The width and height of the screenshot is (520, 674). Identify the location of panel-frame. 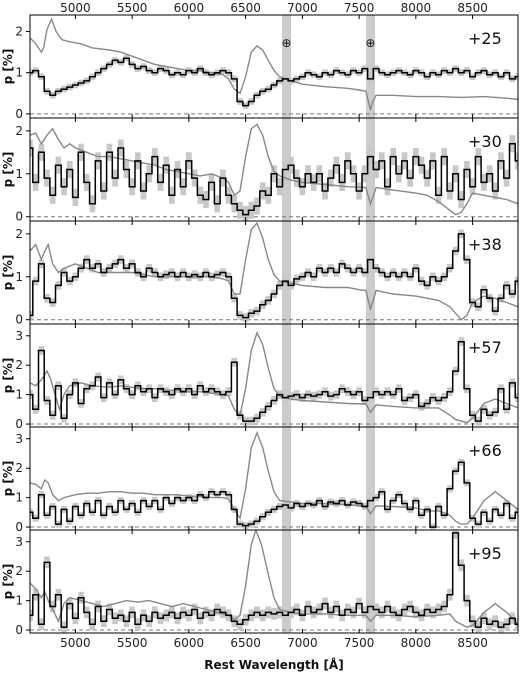
(274, 581).